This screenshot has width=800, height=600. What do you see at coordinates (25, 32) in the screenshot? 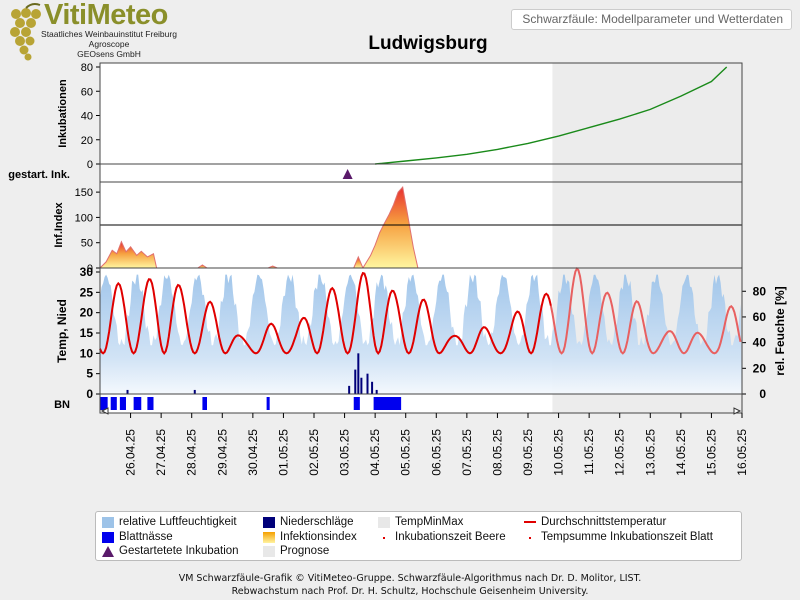
I see `grape-icon` at bounding box center [25, 32].